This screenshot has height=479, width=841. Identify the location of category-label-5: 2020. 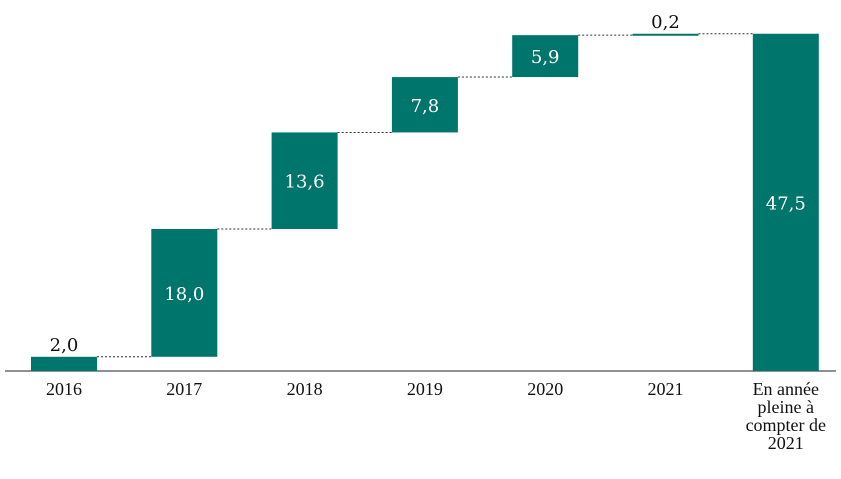
(545, 389).